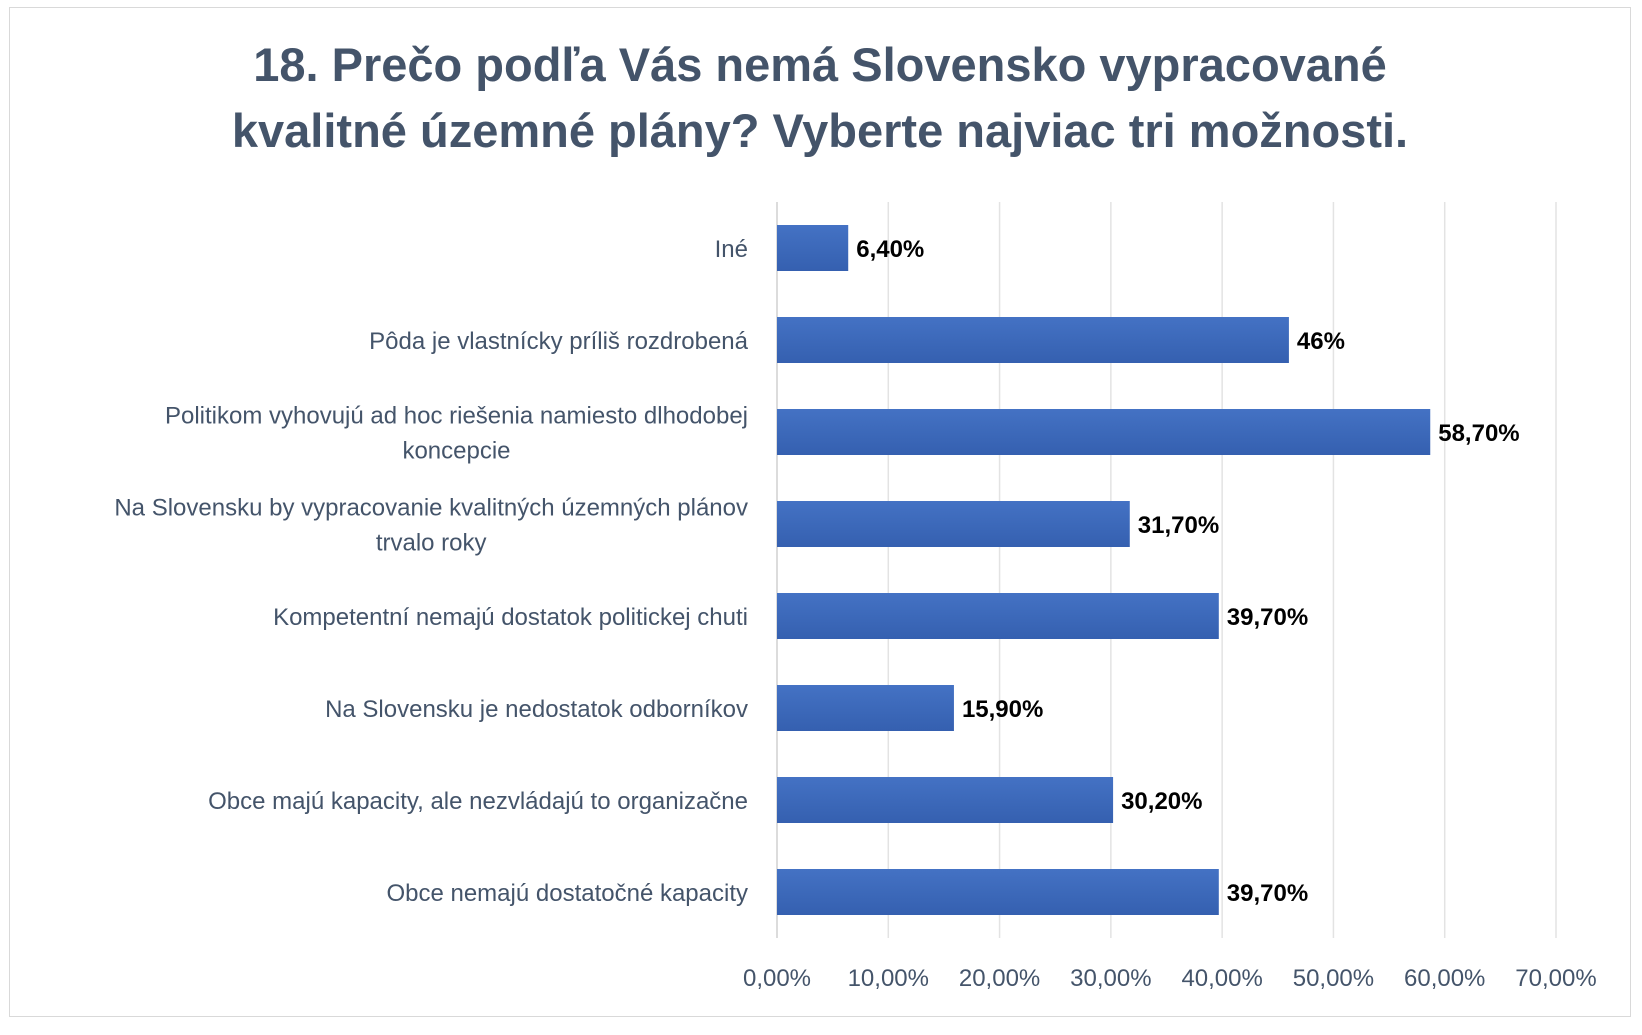 Image resolution: width=1642 pixels, height=1035 pixels. Describe the element at coordinates (1333, 978) in the screenshot. I see `x-tick-label: 50,00%` at that location.